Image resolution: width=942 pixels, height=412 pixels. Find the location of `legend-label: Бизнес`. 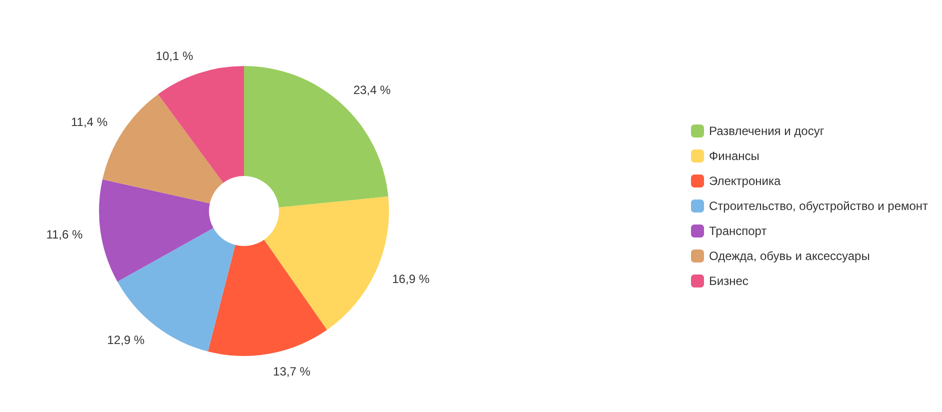

legend-label: Бизнес is located at coordinates (728, 281).